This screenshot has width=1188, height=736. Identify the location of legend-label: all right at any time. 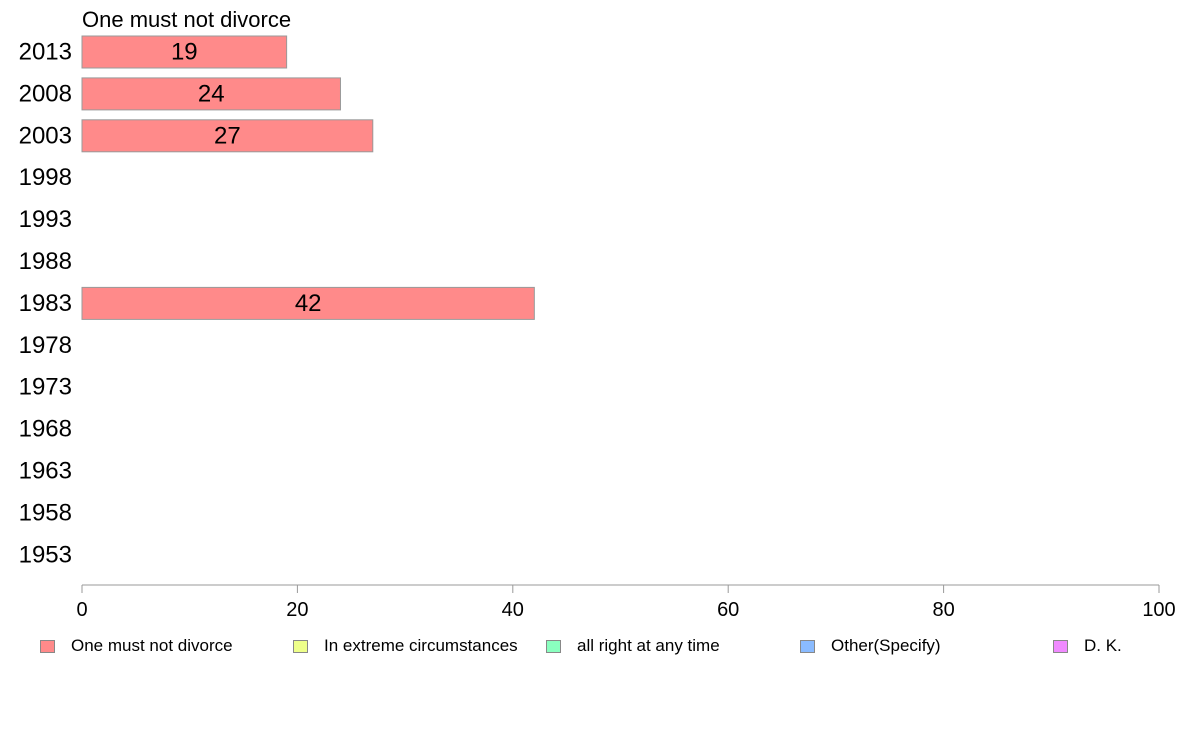
(648, 645).